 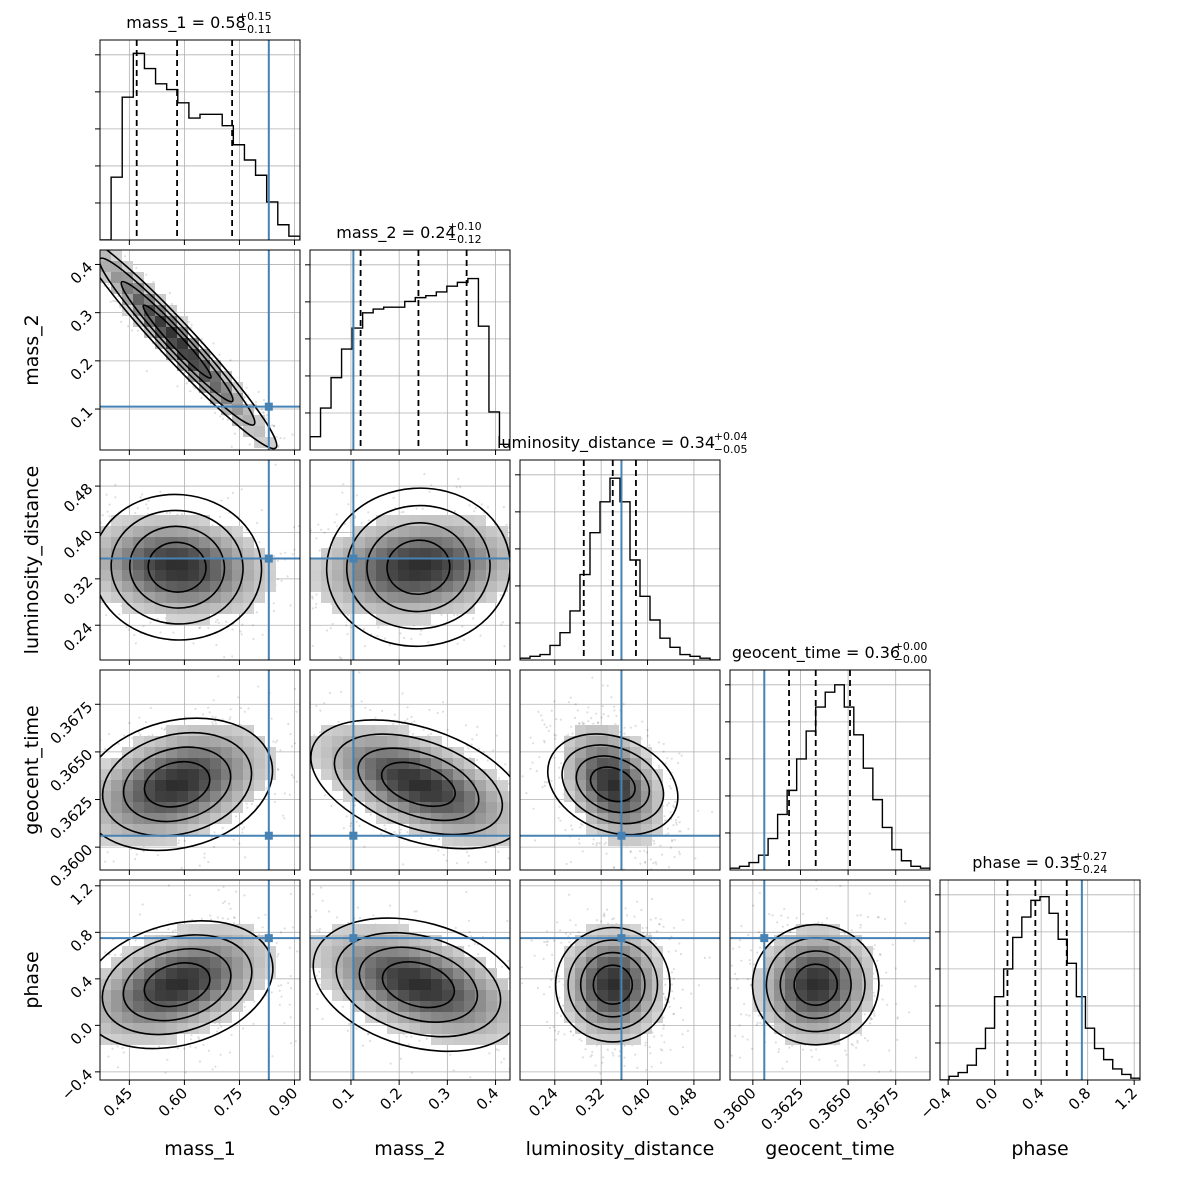 I want to click on hist-step-luminosity_distance, so click(x=620, y=568).